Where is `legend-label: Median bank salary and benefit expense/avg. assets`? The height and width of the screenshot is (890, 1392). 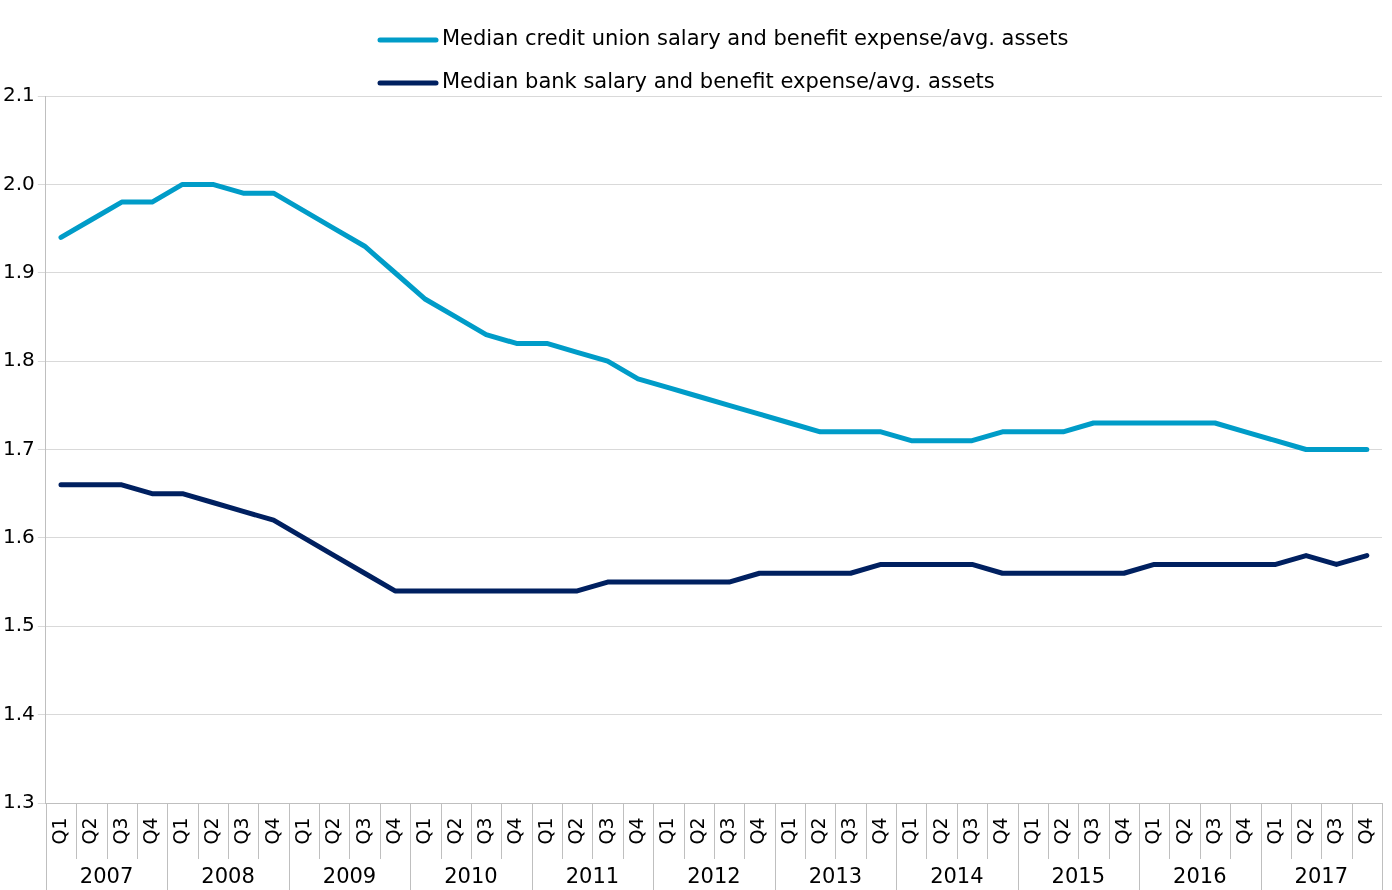
legend-label: Median bank salary and benefit expense/avg. assets is located at coordinates (718, 81).